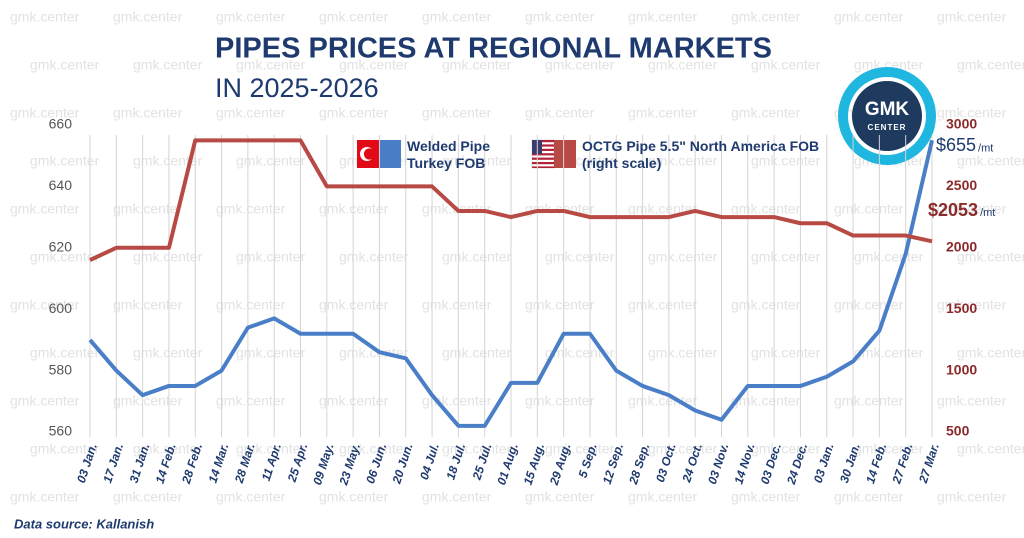 Image resolution: width=1024 pixels, height=538 pixels. Describe the element at coordinates (961, 369) in the screenshot. I see `y2-tick-label: 1000` at that location.